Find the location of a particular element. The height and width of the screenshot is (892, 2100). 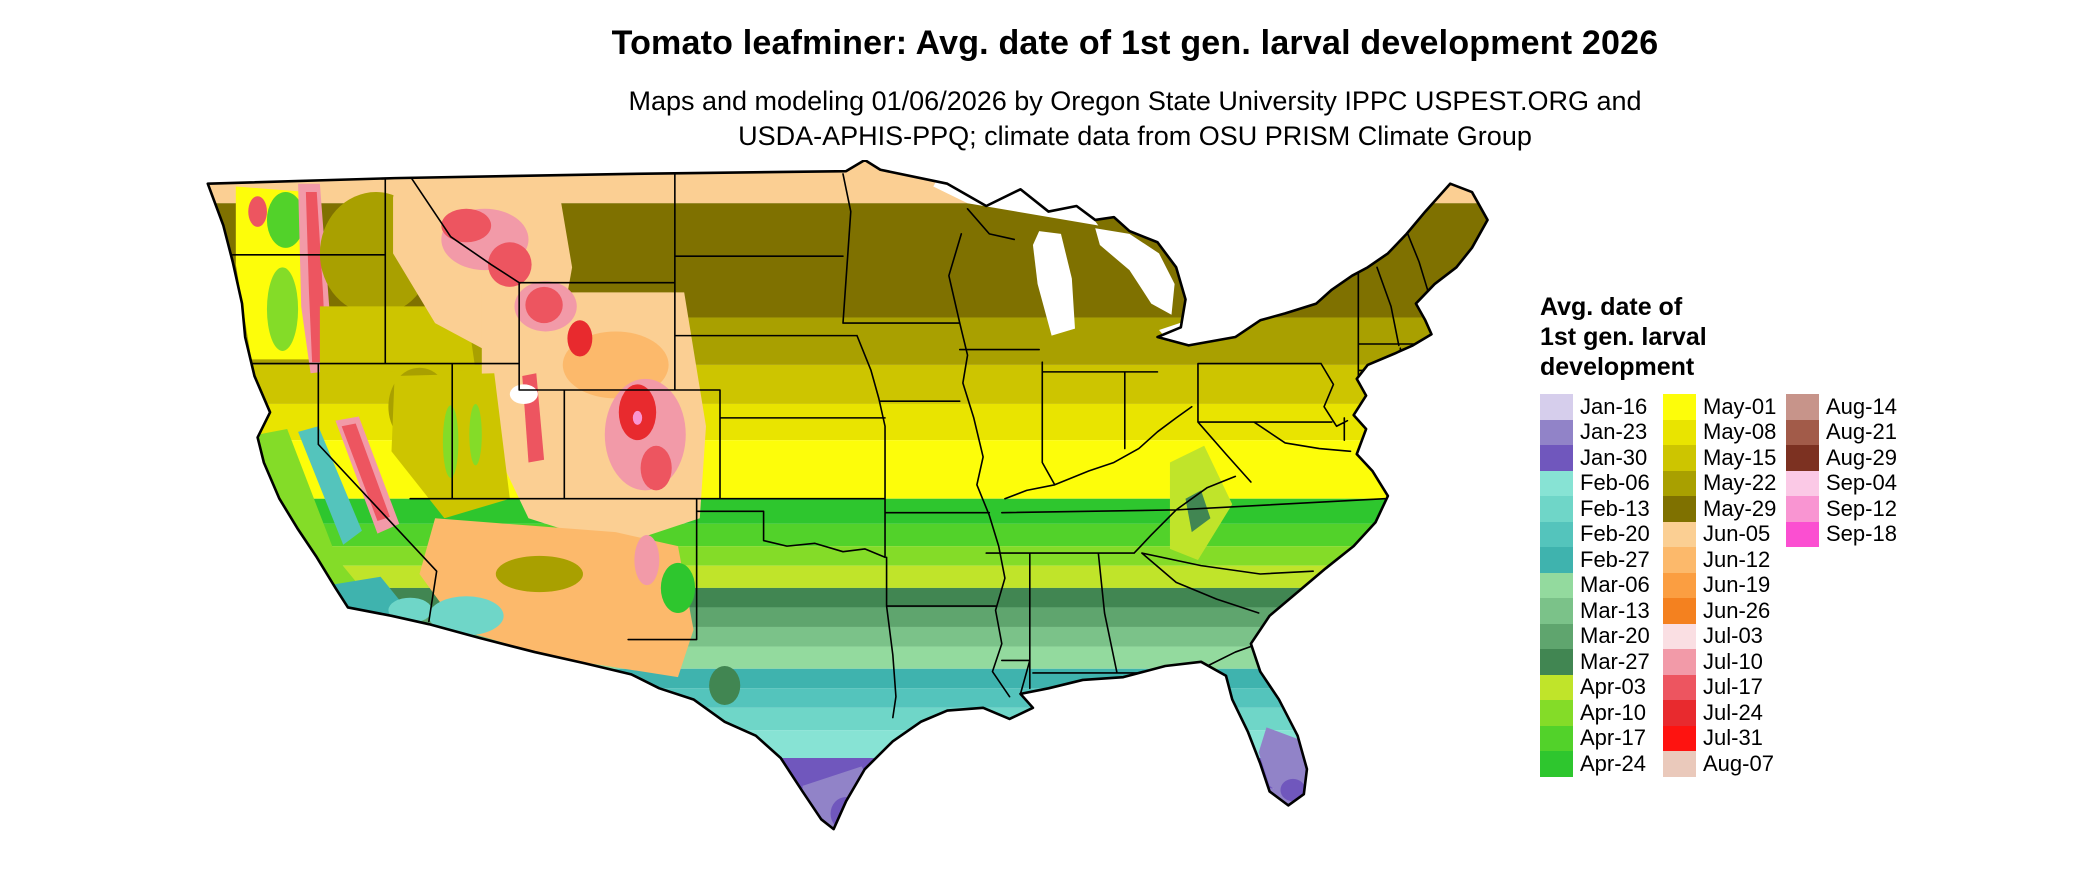

legend-label: Mar-13 is located at coordinates (1615, 610).